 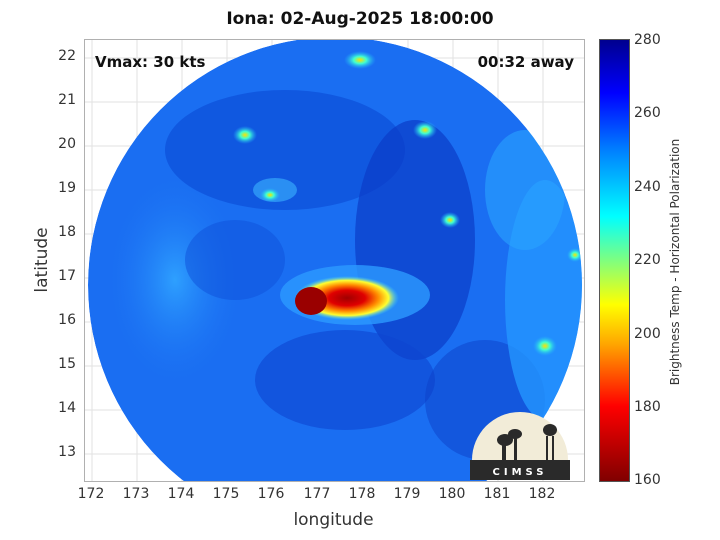 What do you see at coordinates (614, 260) in the screenshot?
I see `colorbar` at bounding box center [614, 260].